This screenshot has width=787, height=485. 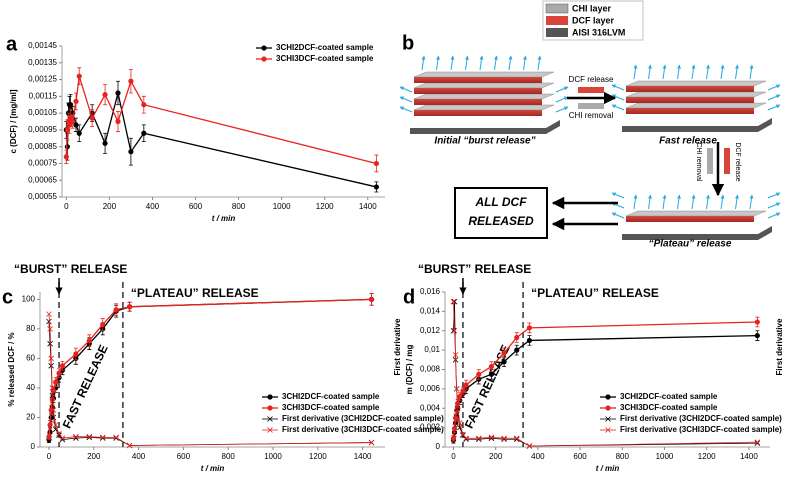 What do you see at coordinates (501, 213) in the screenshot?
I see `result-box` at bounding box center [501, 213].